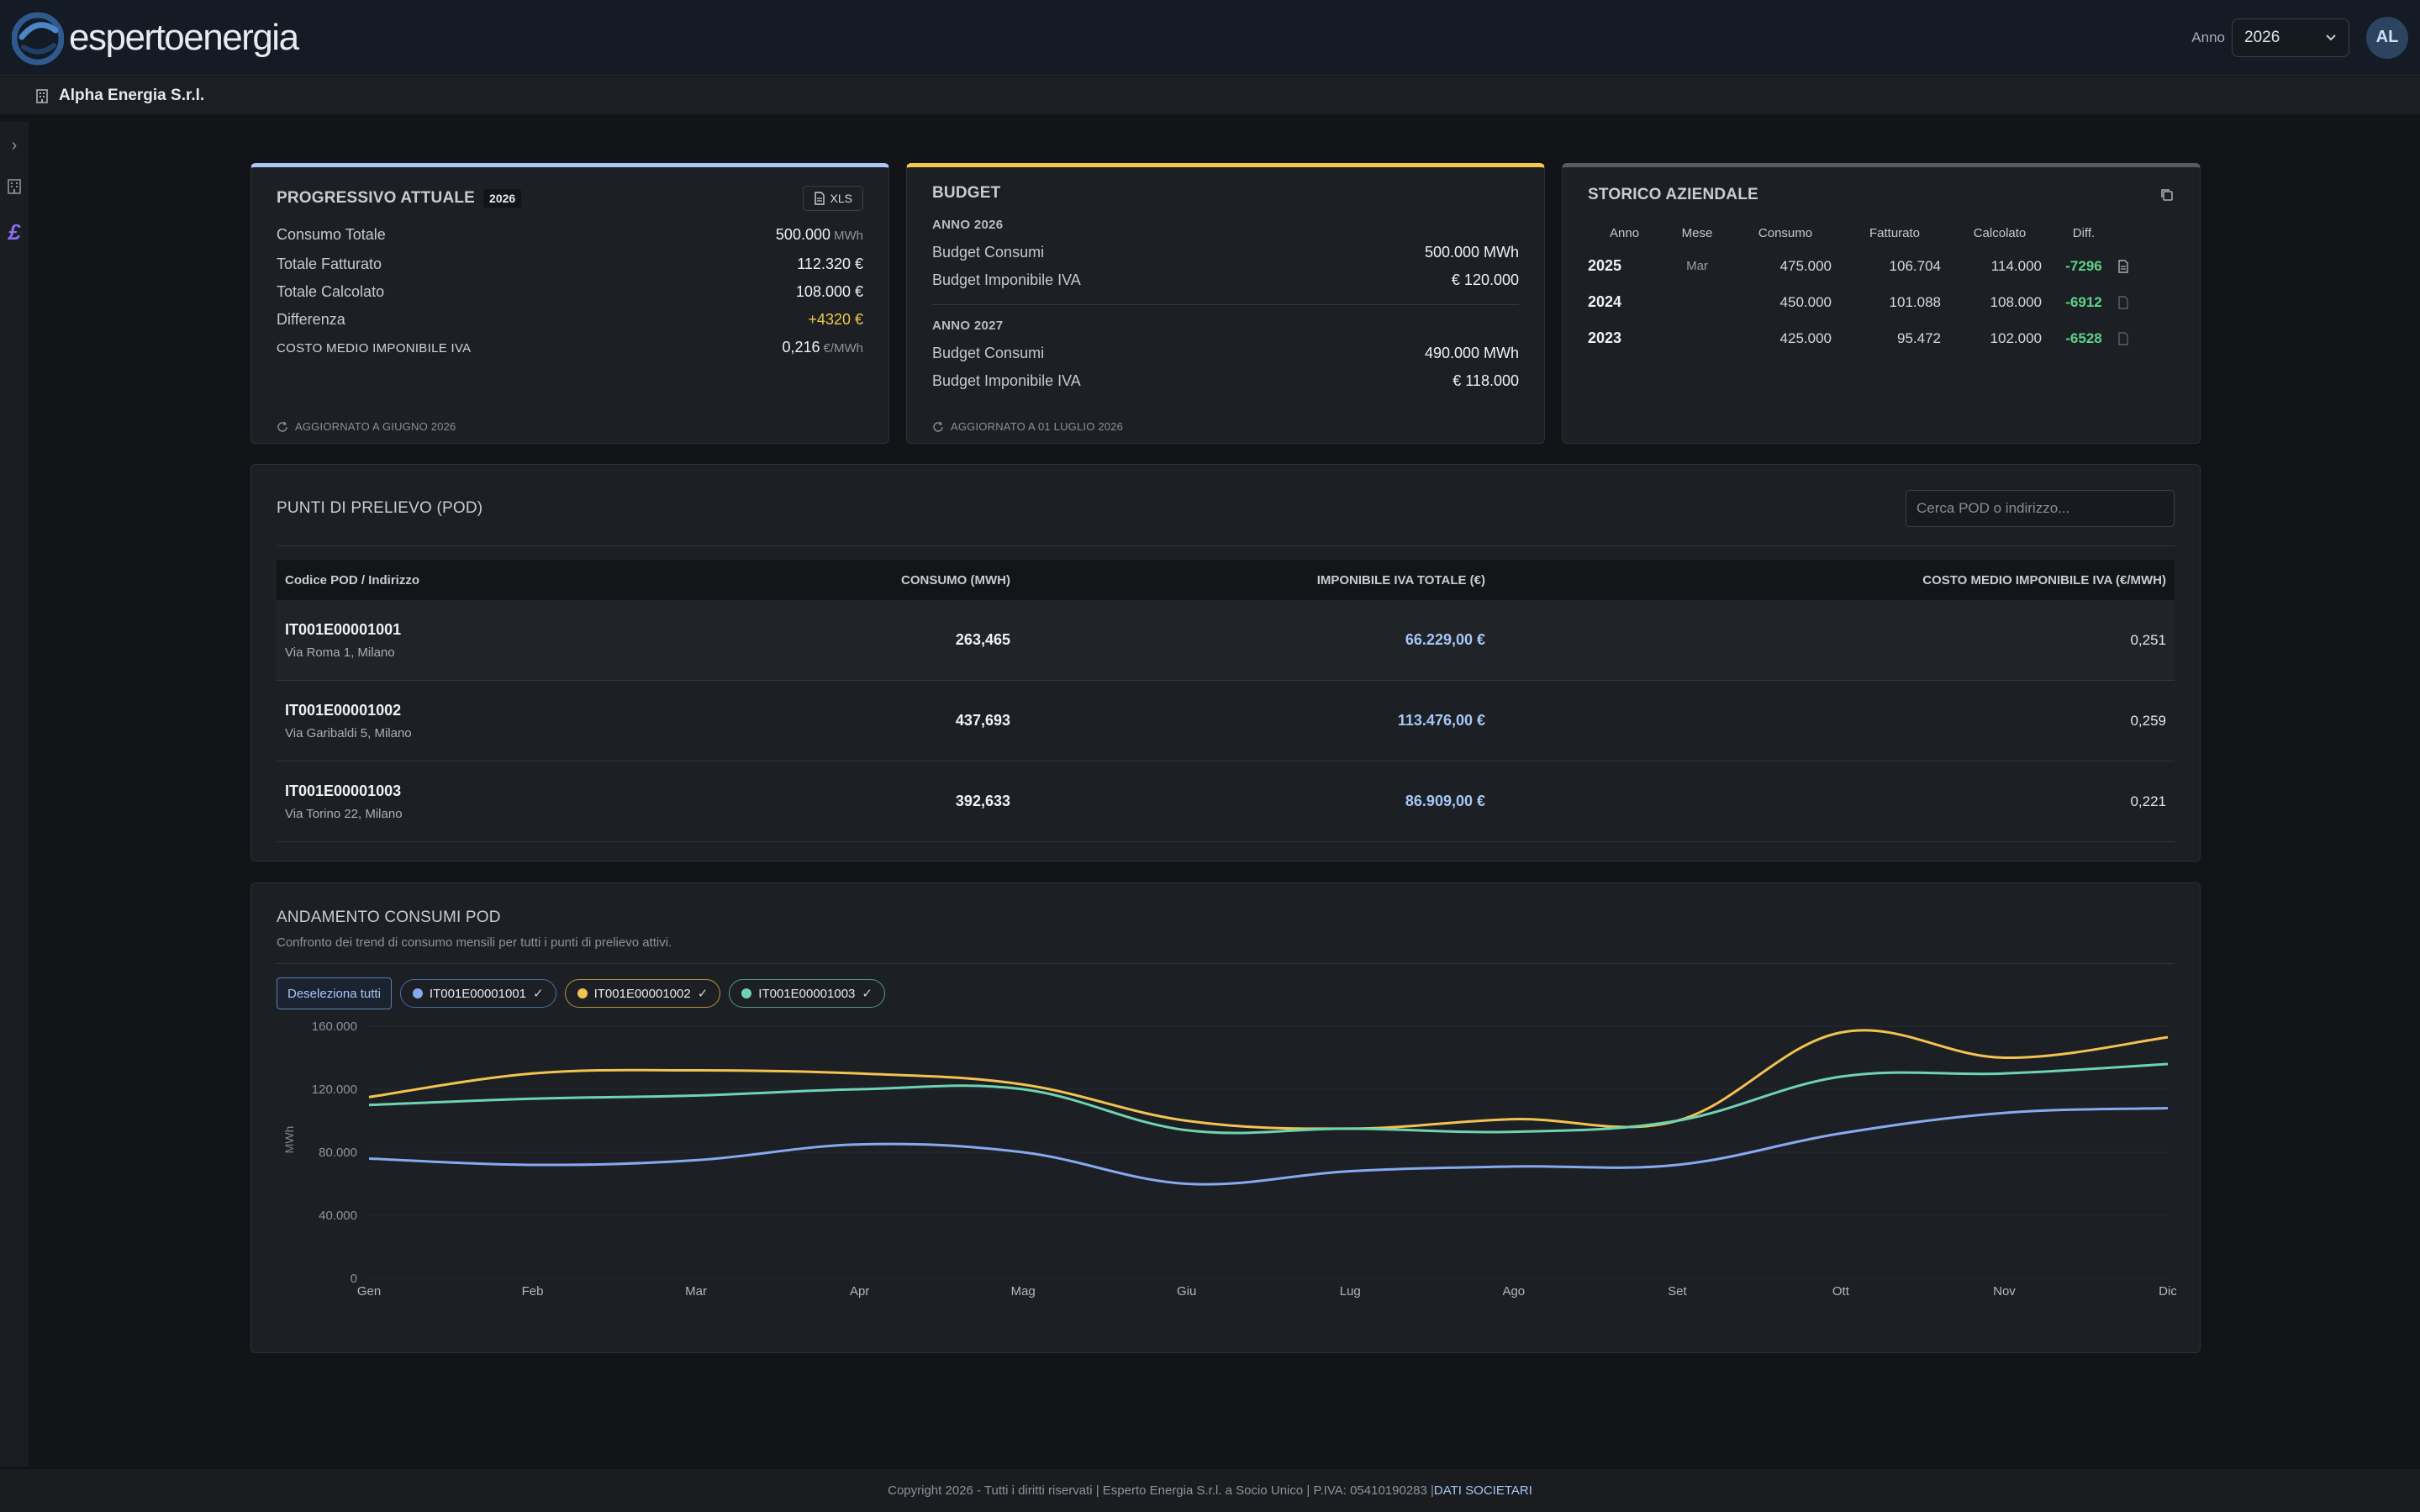 The height and width of the screenshot is (1512, 2420). Describe the element at coordinates (1915, 301) in the screenshot. I see `storico-fatturato: 101.088` at that location.